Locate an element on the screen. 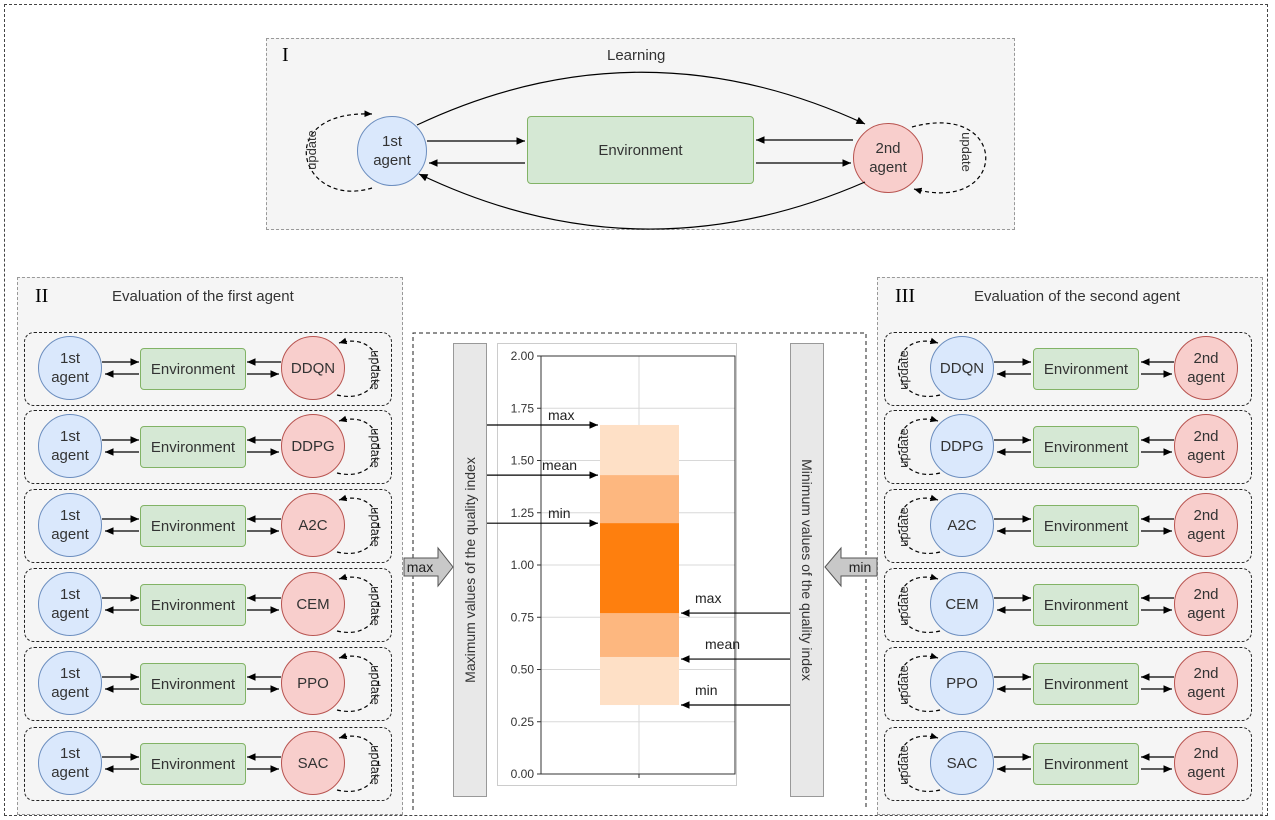  opponent-algorithm-node: A2C is located at coordinates (313, 525).